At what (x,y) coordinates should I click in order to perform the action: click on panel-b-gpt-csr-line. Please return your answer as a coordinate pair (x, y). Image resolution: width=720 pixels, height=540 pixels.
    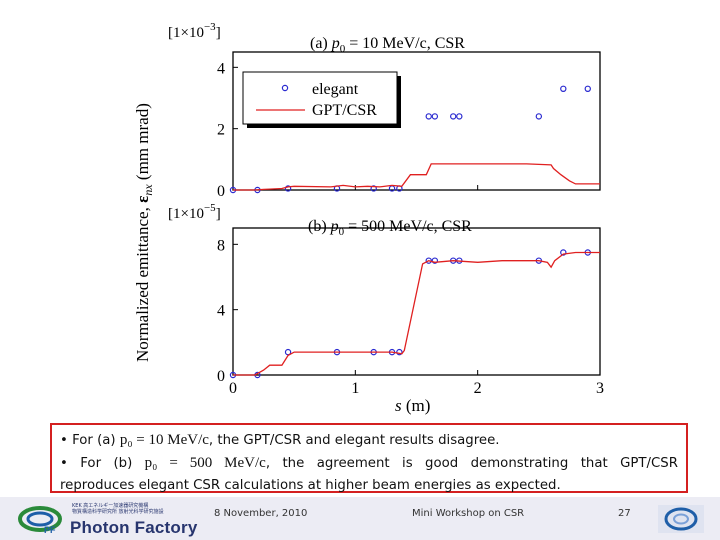
    Looking at the image, I should click on (416, 313).